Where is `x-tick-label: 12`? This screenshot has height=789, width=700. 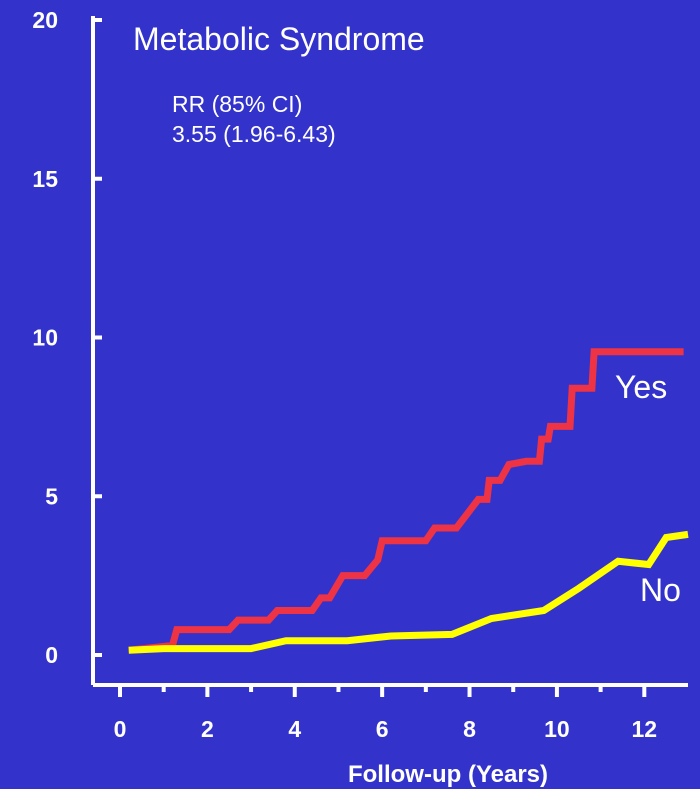
x-tick-label: 12 is located at coordinates (645, 729).